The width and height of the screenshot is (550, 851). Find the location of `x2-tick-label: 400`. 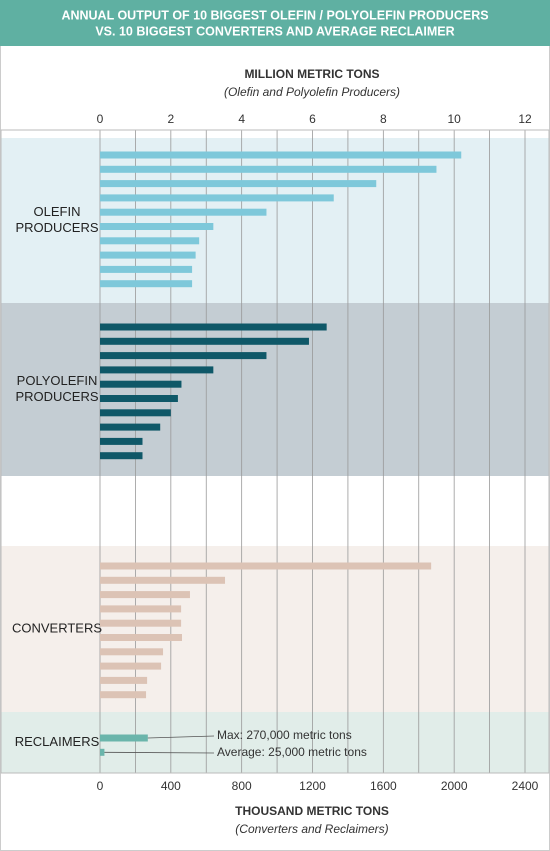

x2-tick-label: 400 is located at coordinates (171, 786).